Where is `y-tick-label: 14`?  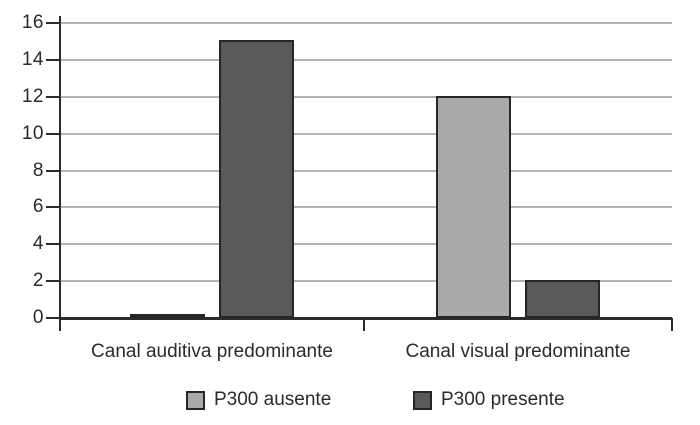 y-tick-label: 14 is located at coordinates (32, 59).